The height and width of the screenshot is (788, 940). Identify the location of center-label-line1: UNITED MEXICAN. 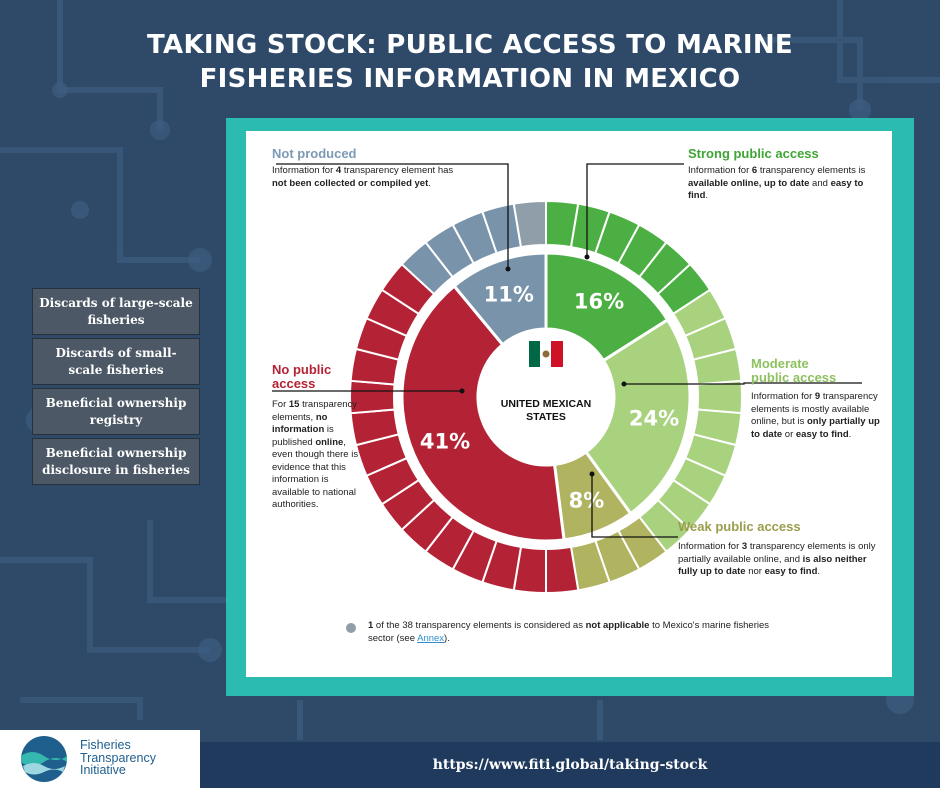
(546, 404).